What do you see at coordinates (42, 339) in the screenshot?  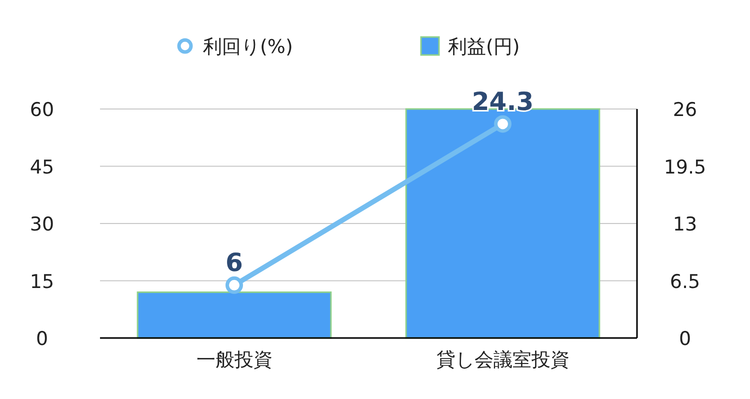 I see `y-tick-label: 0` at bounding box center [42, 339].